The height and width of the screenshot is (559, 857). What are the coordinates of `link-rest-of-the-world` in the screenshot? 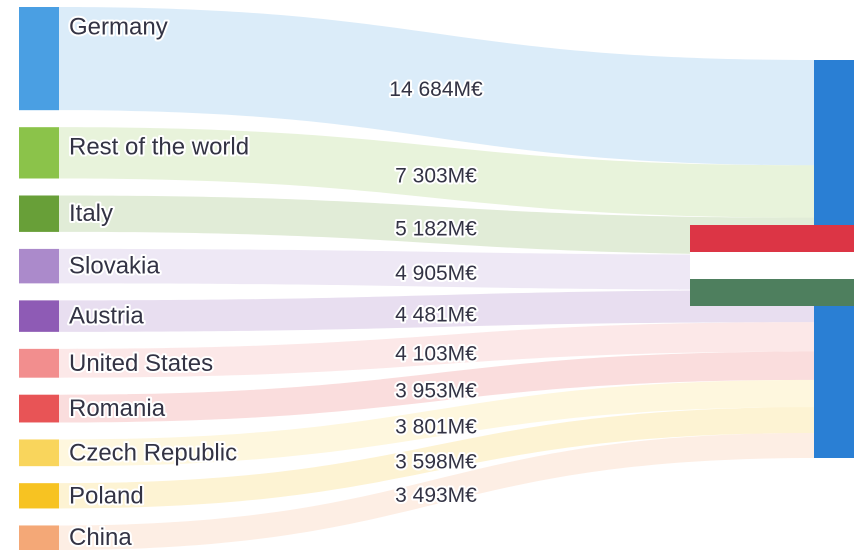 It's located at (436, 172).